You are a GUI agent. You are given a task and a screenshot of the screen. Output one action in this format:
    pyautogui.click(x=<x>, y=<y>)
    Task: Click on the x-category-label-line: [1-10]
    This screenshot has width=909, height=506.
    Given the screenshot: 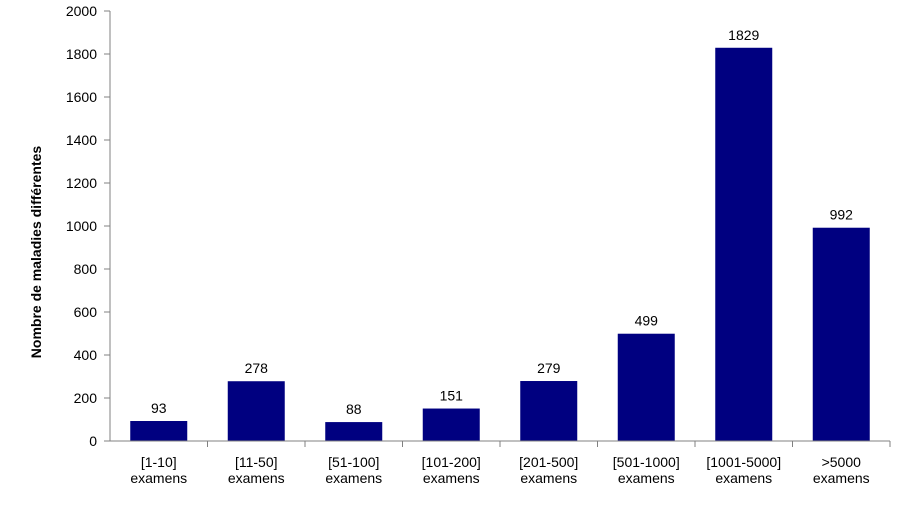 What is the action you would take?
    pyautogui.click(x=159, y=462)
    